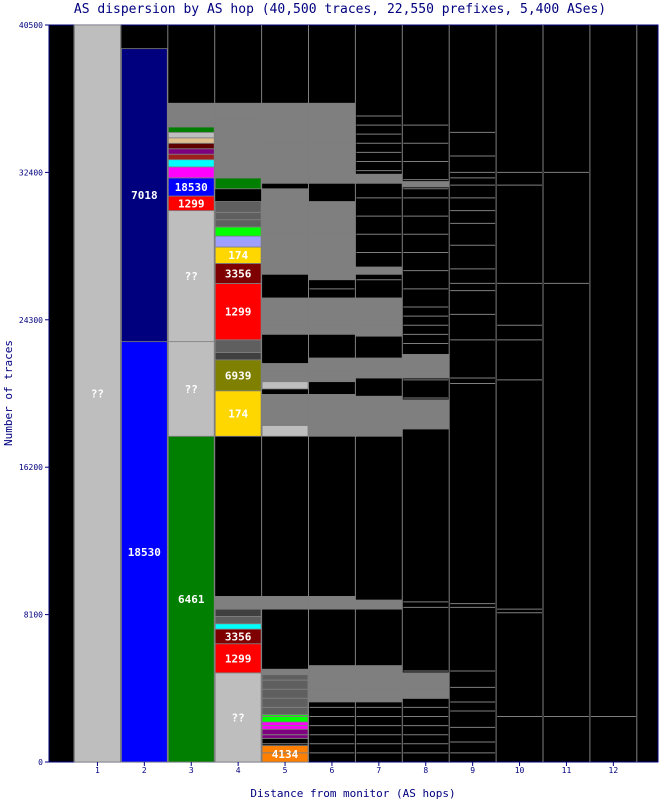 The image size is (659, 800). What do you see at coordinates (332, 770) in the screenshot?
I see `x-tick-label: 6` at bounding box center [332, 770].